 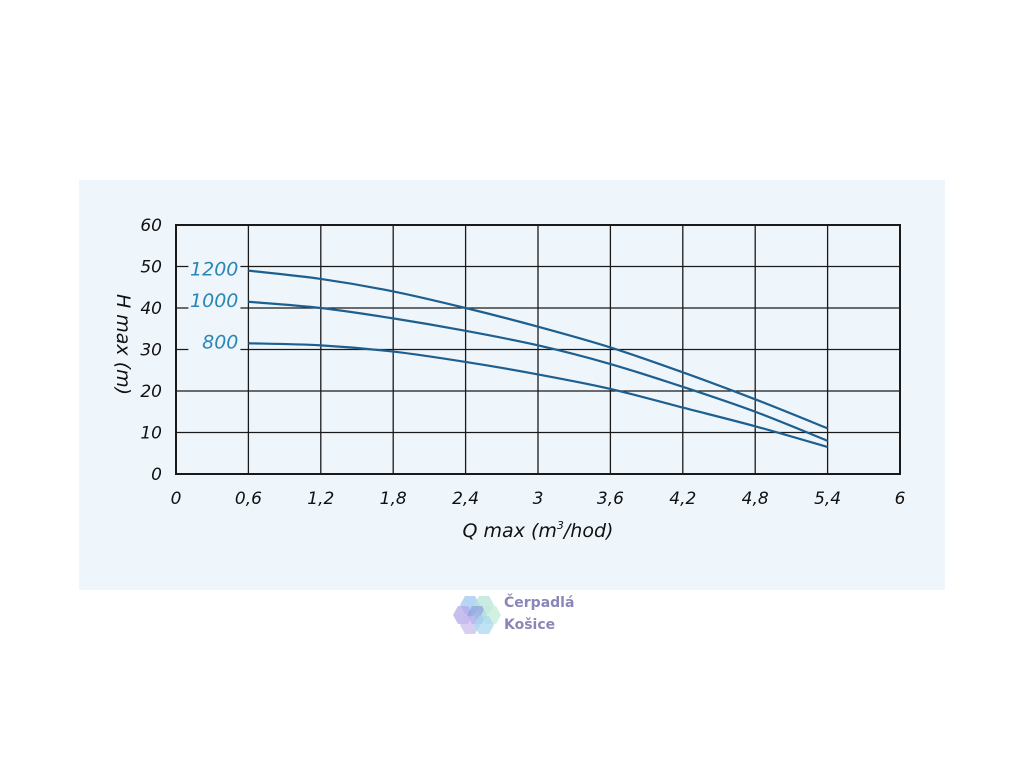 What do you see at coordinates (610, 499) in the screenshot?
I see `x-tick-label: 3,6` at bounding box center [610, 499].